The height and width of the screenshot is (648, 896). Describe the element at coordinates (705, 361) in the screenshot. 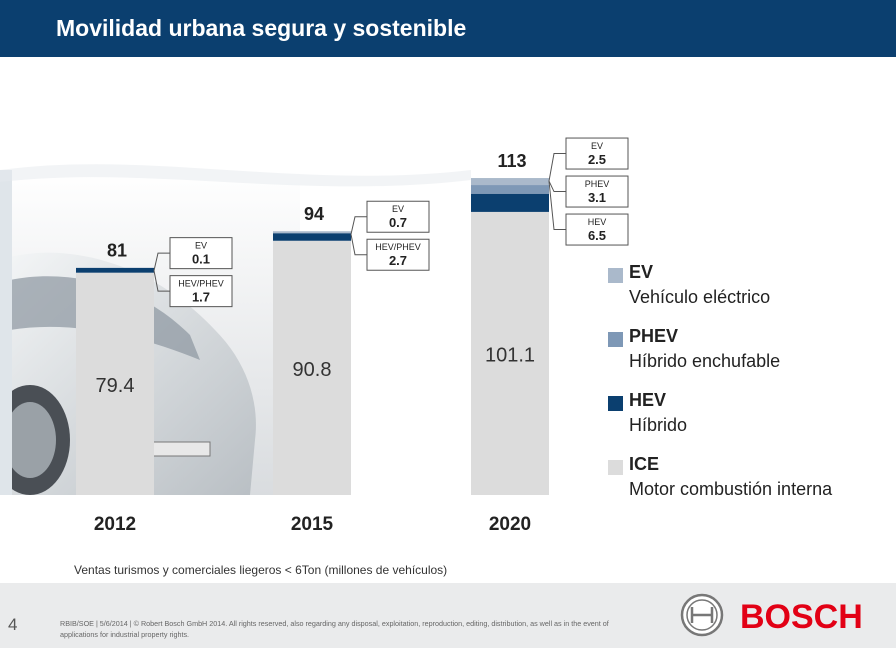

I see `legend-desc: Híbrido enchufable` at that location.